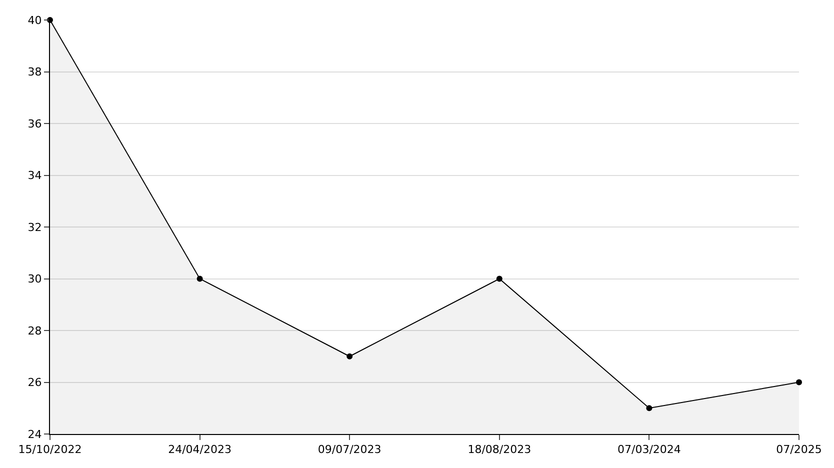  I want to click on y-tick-label: 38, so click(35, 72).